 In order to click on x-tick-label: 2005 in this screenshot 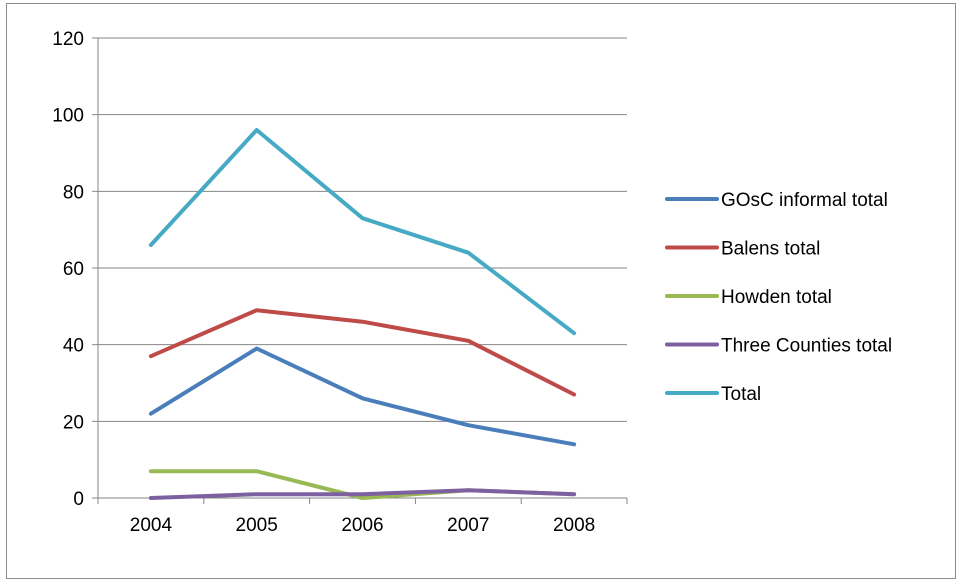, I will do `click(257, 525)`.